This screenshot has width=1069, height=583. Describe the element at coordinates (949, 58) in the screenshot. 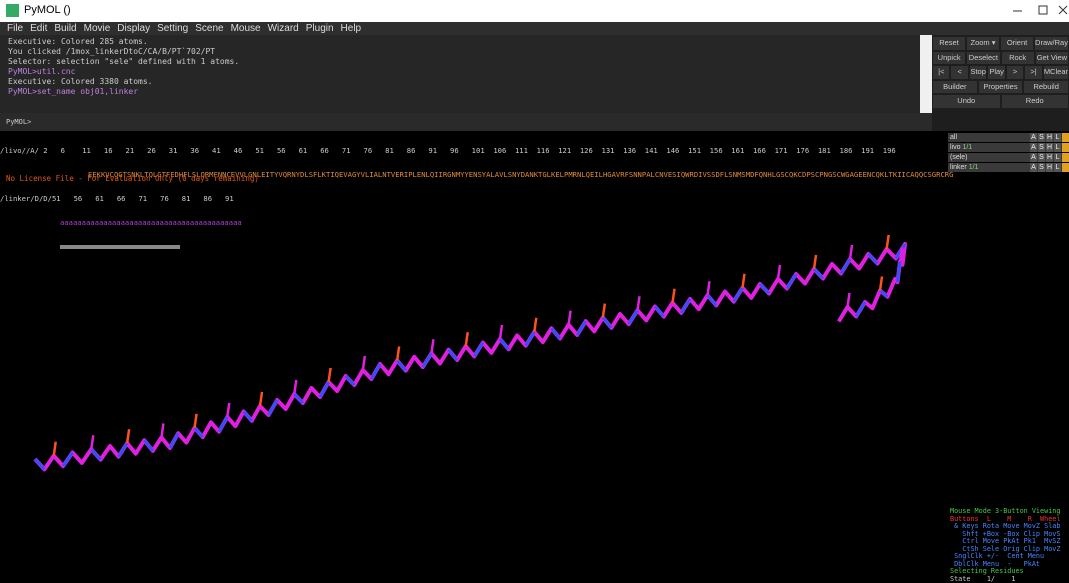

I see `button: Unpick` at that location.